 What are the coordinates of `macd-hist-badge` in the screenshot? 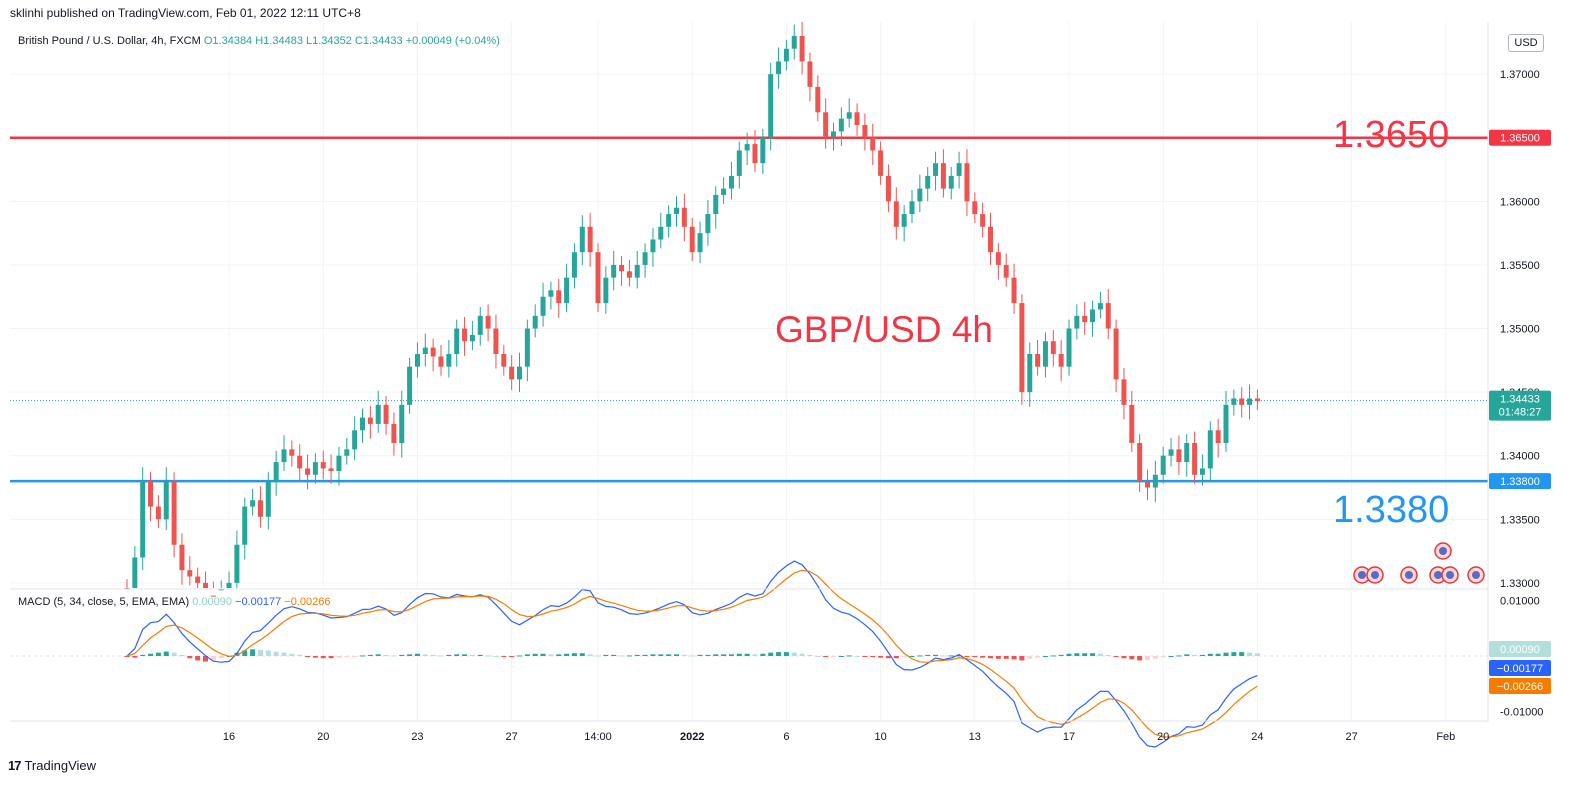 It's located at (1520, 649).